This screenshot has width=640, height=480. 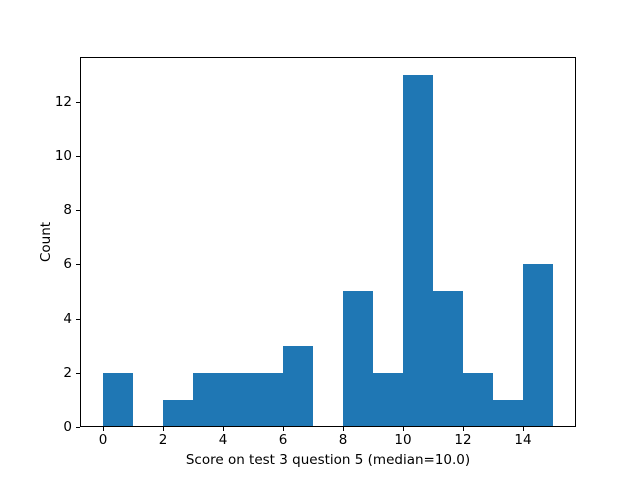 I want to click on y-tick-label: 4, so click(x=67, y=319).